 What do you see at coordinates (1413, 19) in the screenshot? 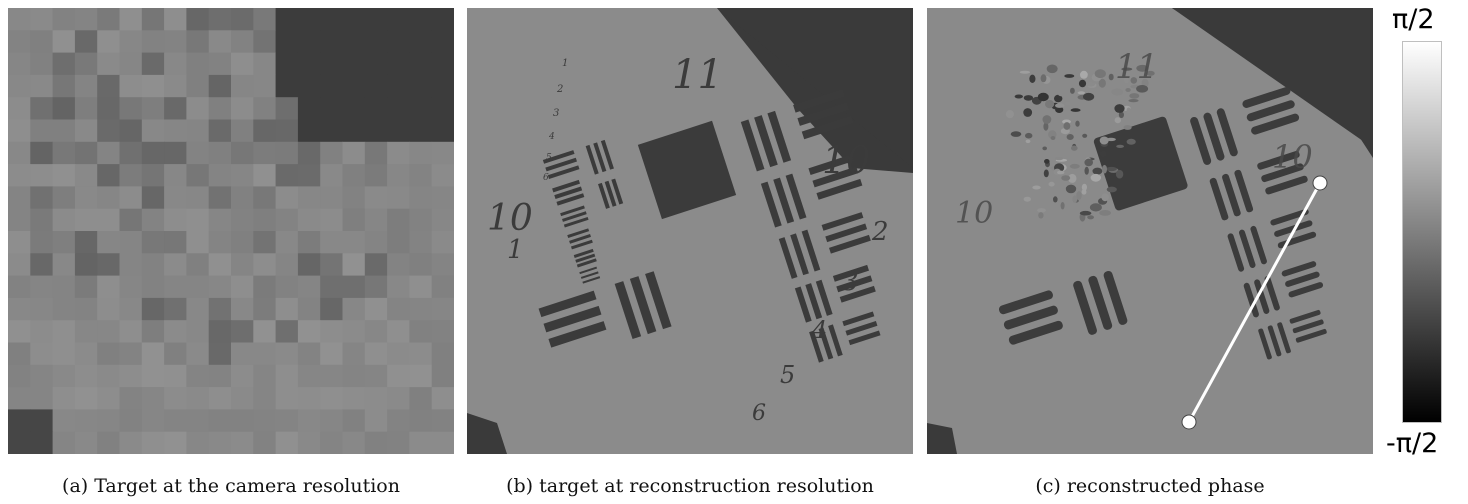
I see `colorbar-max-label: π/2` at bounding box center [1413, 19].